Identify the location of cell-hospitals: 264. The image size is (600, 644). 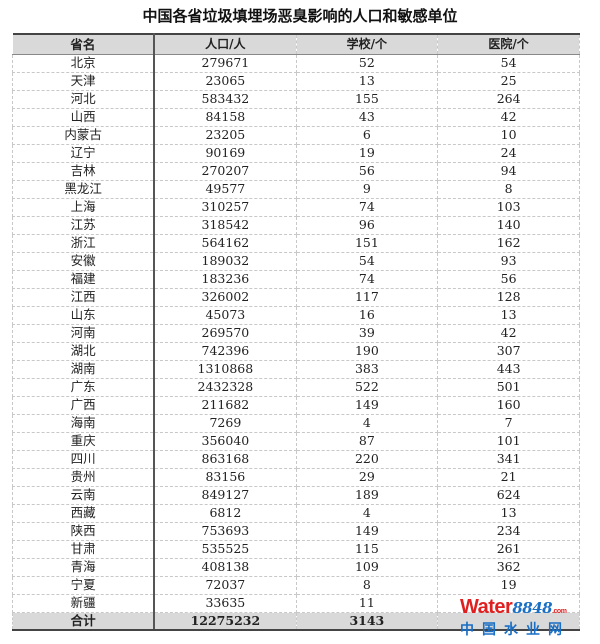
(508, 99).